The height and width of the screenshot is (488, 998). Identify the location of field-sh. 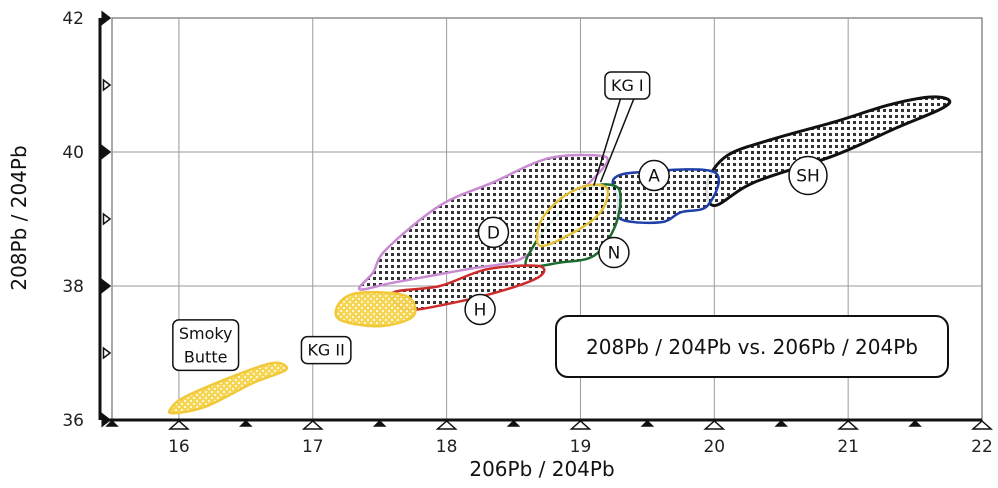
(828, 151).